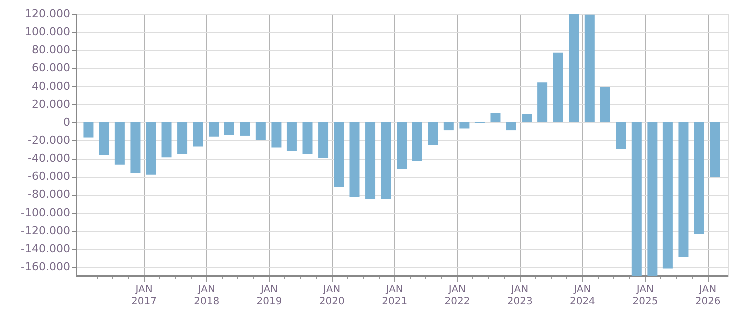 This screenshot has height=313, width=751. I want to click on x-tick-label: JAN 2024, so click(583, 296).